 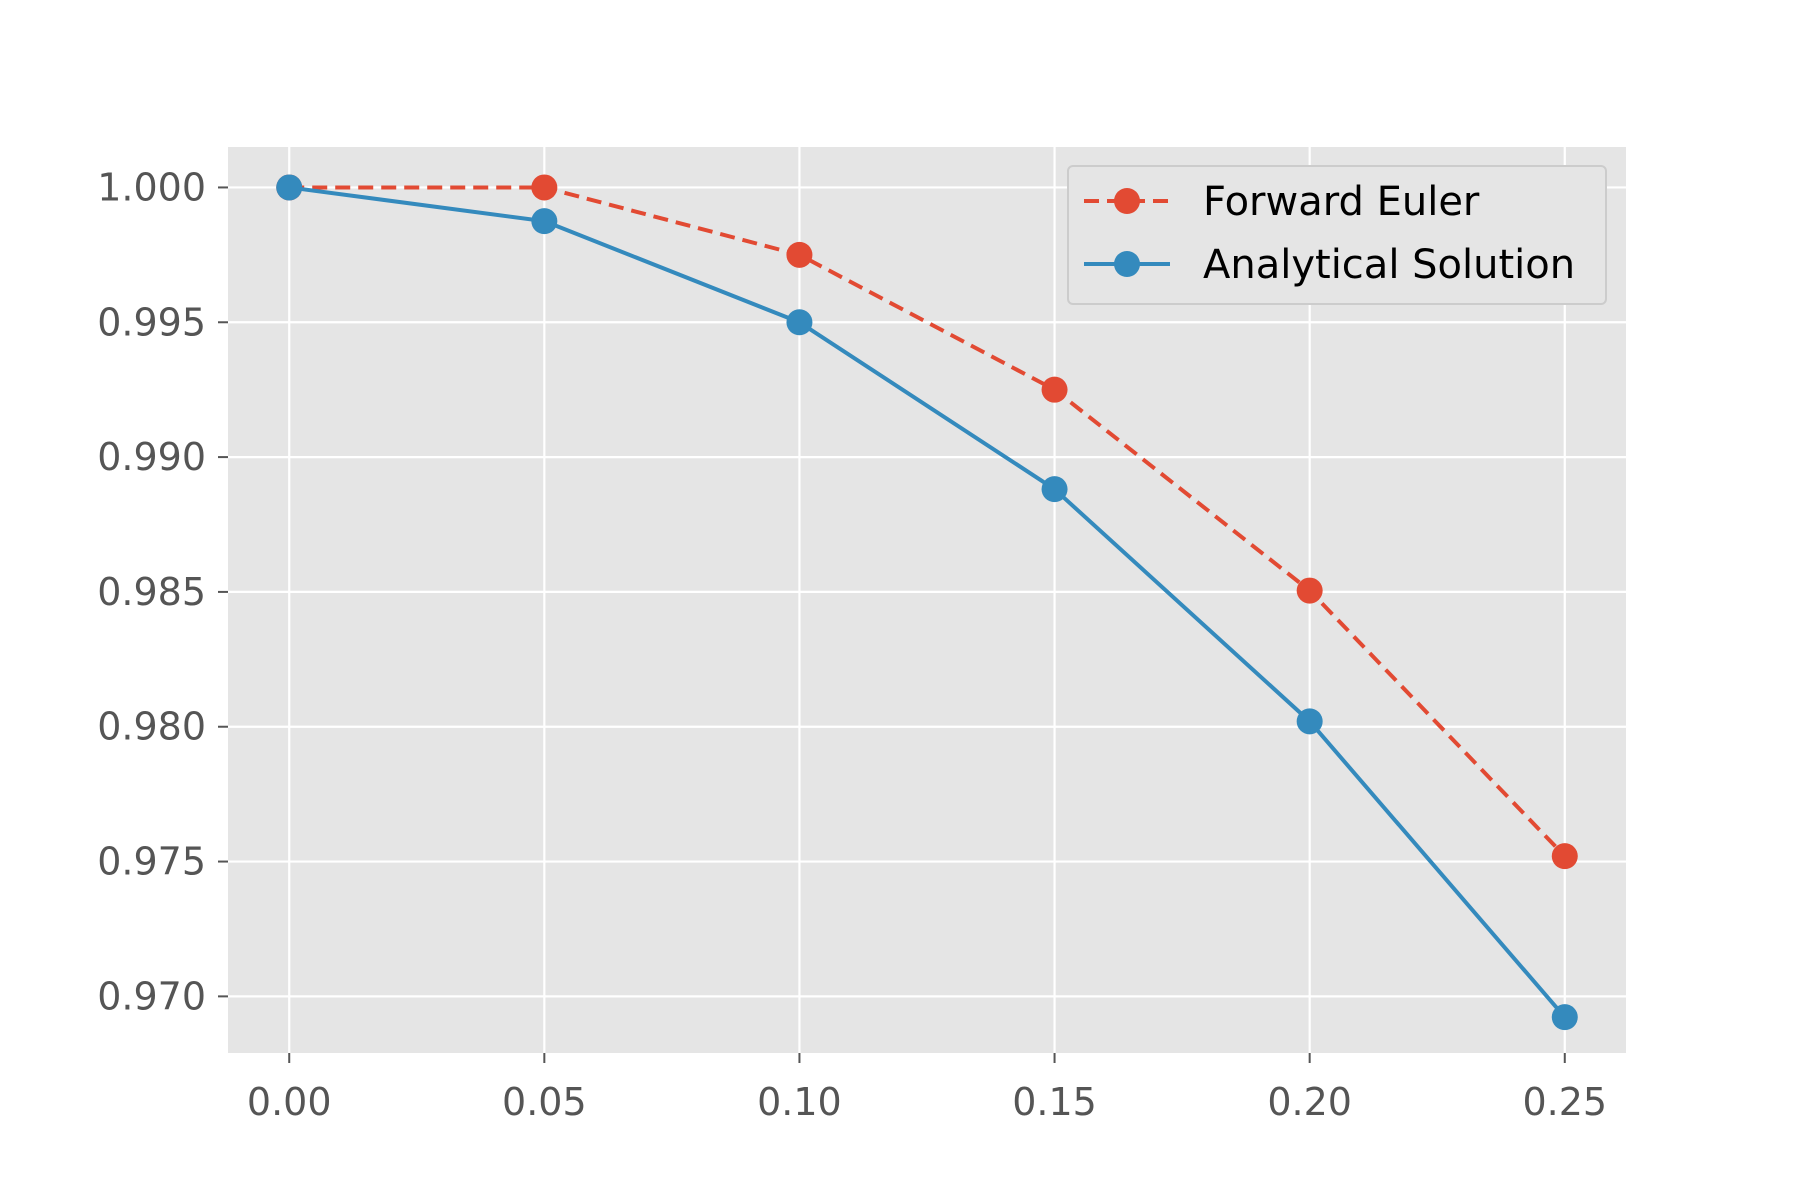 I want to click on legend: Forward Euler Analytical Solution, so click(x=1337, y=235).